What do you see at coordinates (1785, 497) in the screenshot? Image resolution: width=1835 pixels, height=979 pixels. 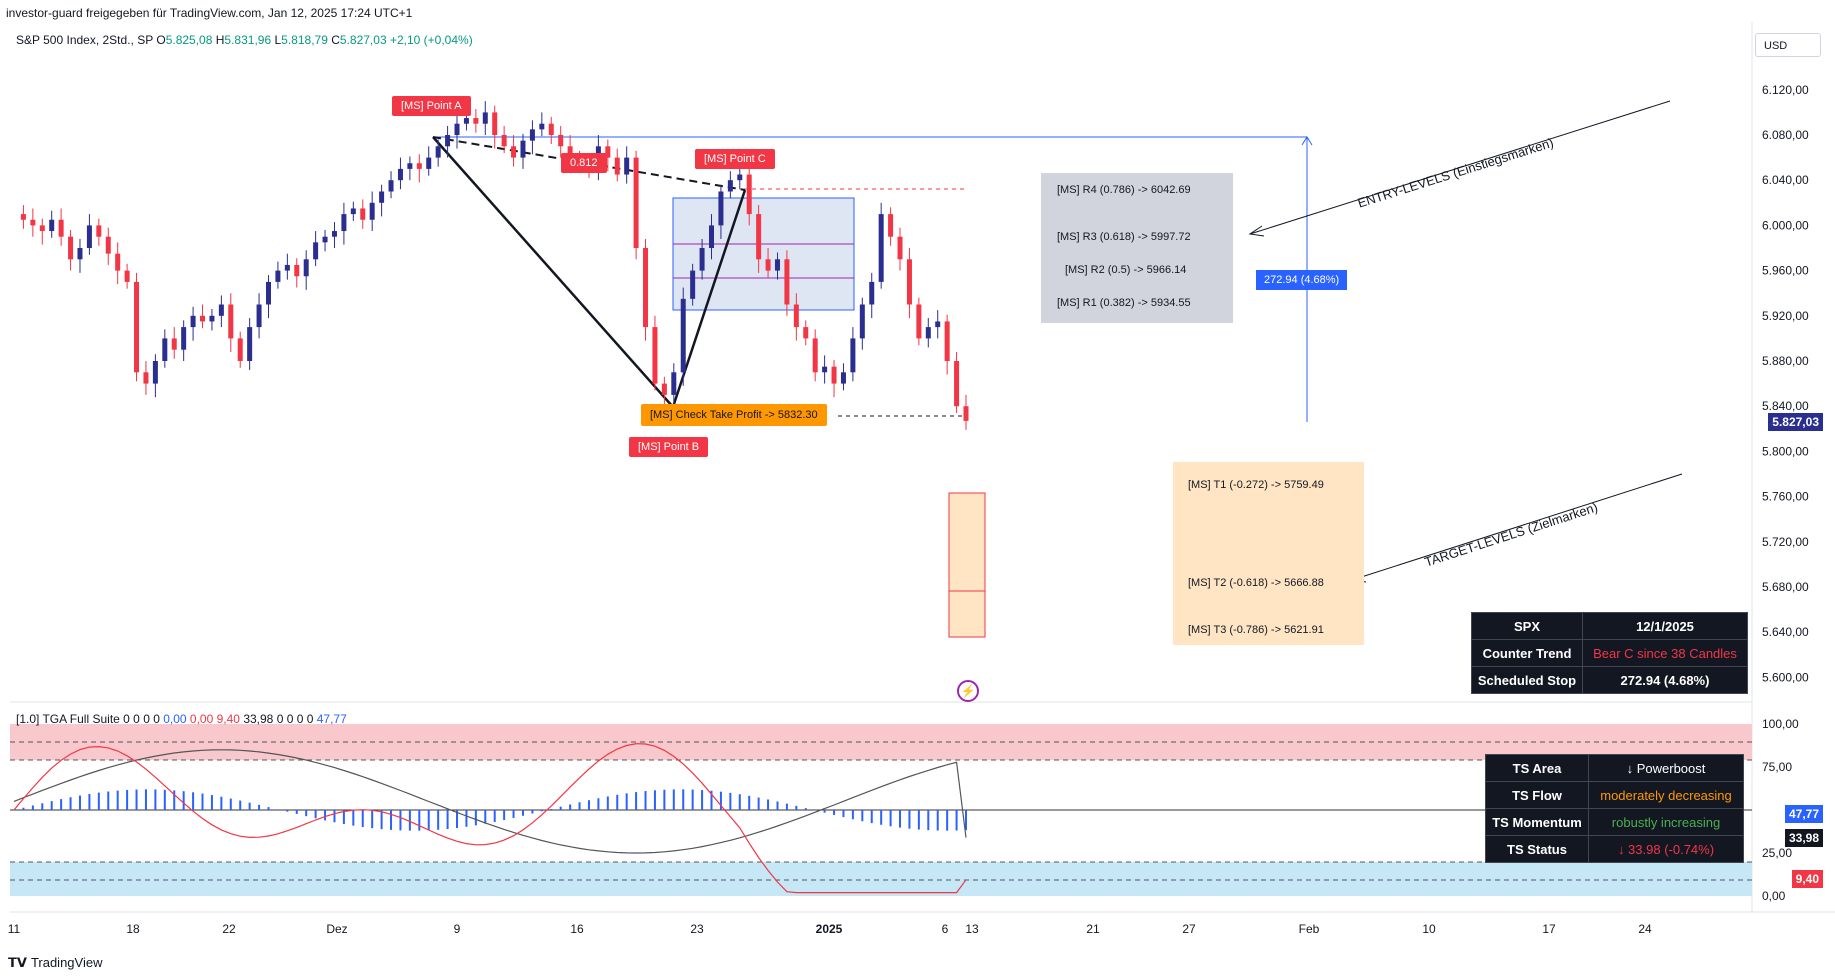 I see `price-tick-label: 5.760,00` at bounding box center [1785, 497].